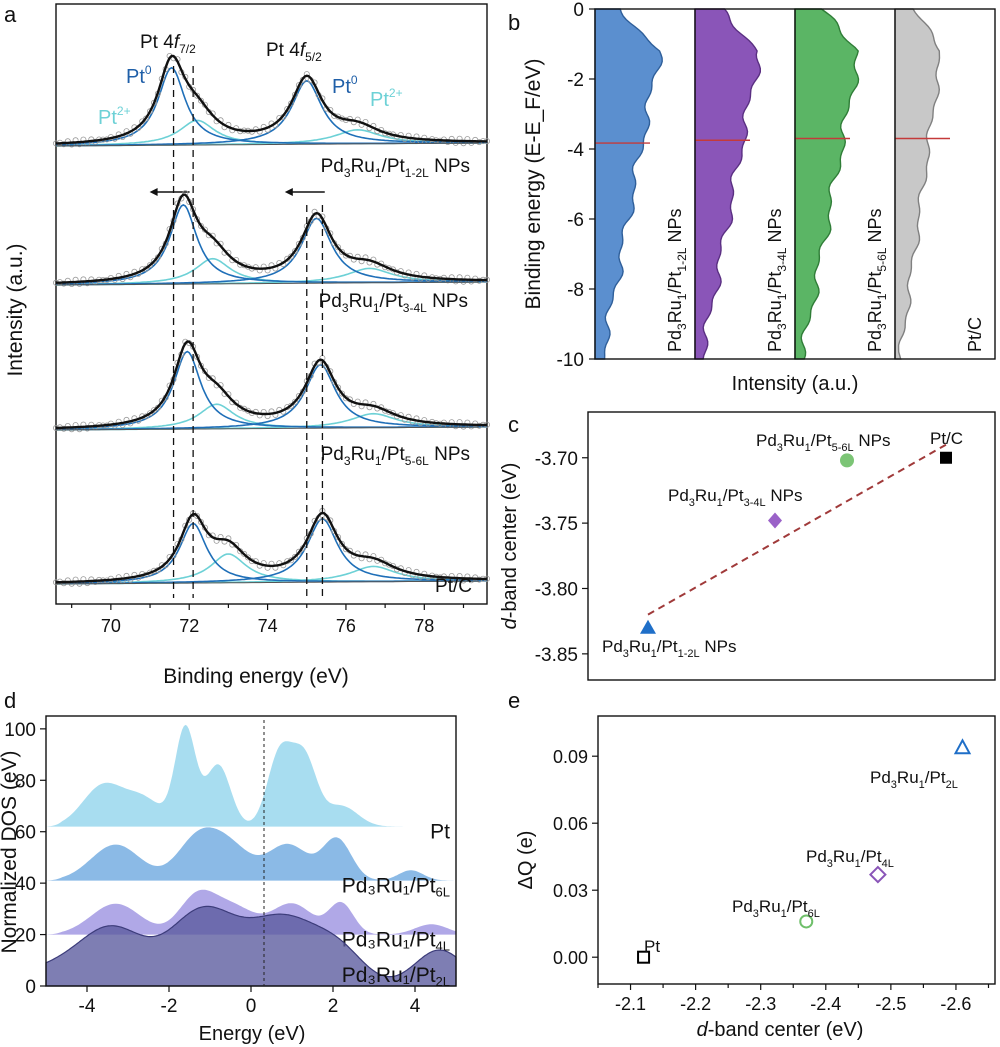  Describe the element at coordinates (578, 10) in the screenshot. I see `panel-b-ytick-label: 0` at that location.